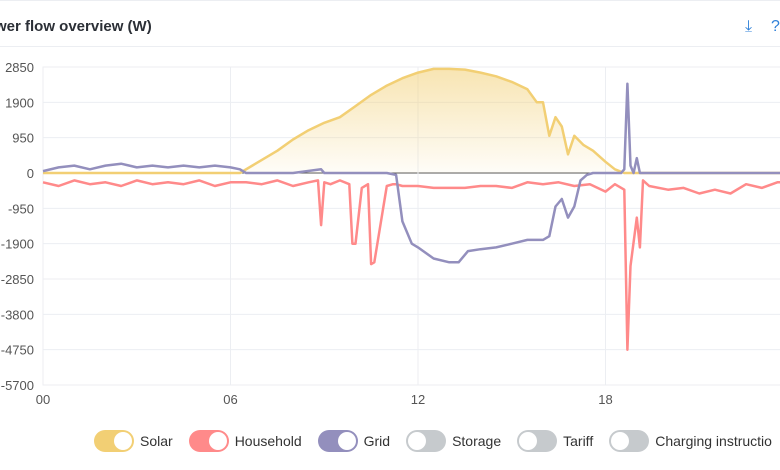  I want to click on solar-toggle, so click(114, 441).